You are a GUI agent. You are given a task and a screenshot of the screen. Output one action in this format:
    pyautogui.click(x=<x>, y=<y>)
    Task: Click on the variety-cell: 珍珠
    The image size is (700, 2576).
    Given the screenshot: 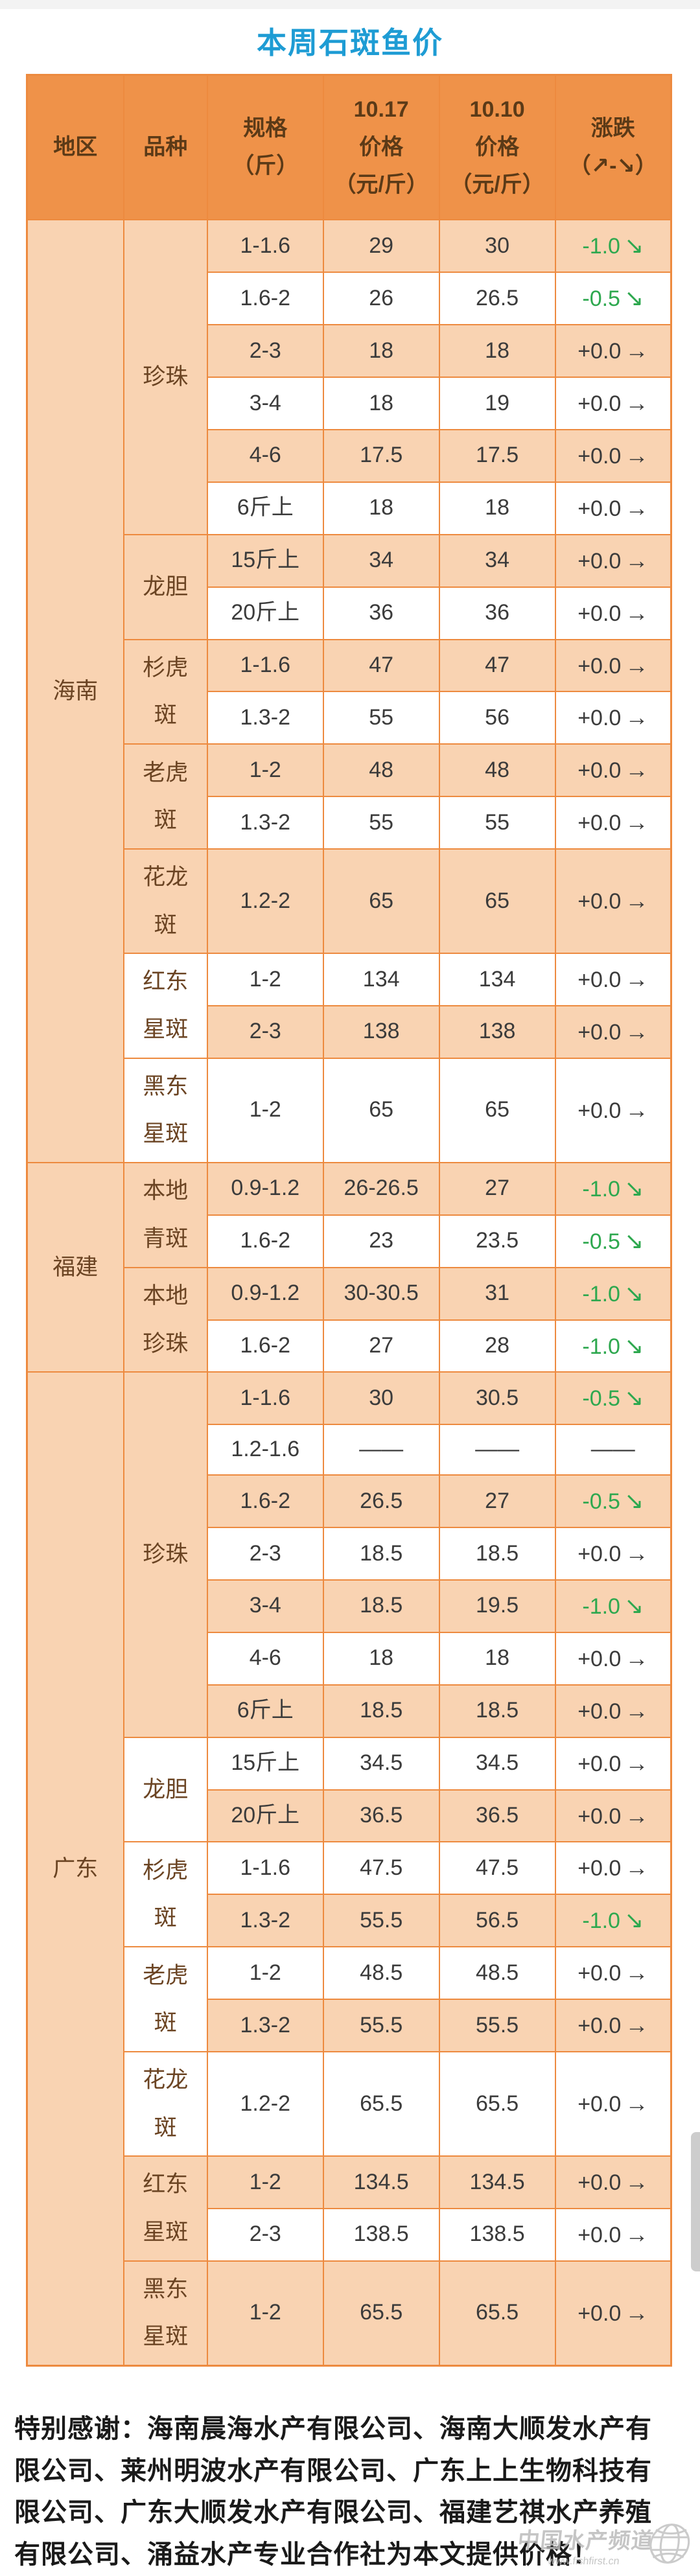 What is the action you would take?
    pyautogui.click(x=165, y=377)
    